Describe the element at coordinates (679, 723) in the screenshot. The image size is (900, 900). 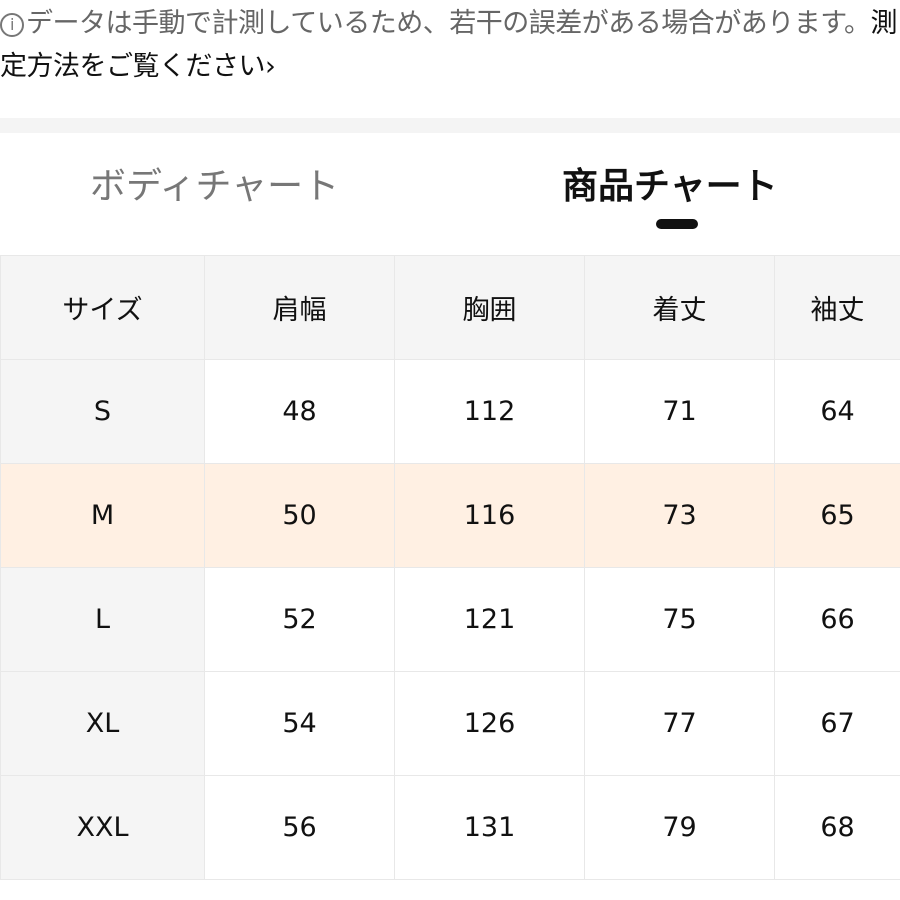
I see `cell-length: 77` at that location.